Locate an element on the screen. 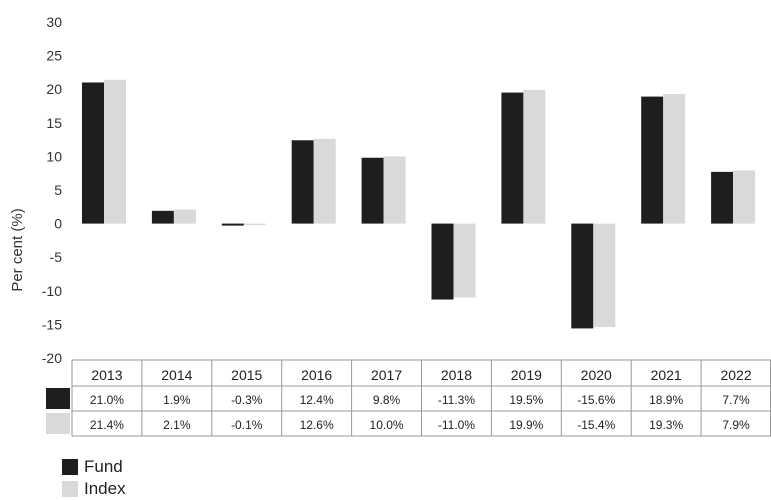 The image size is (771, 500). y-tick-label: 0 is located at coordinates (58, 224).